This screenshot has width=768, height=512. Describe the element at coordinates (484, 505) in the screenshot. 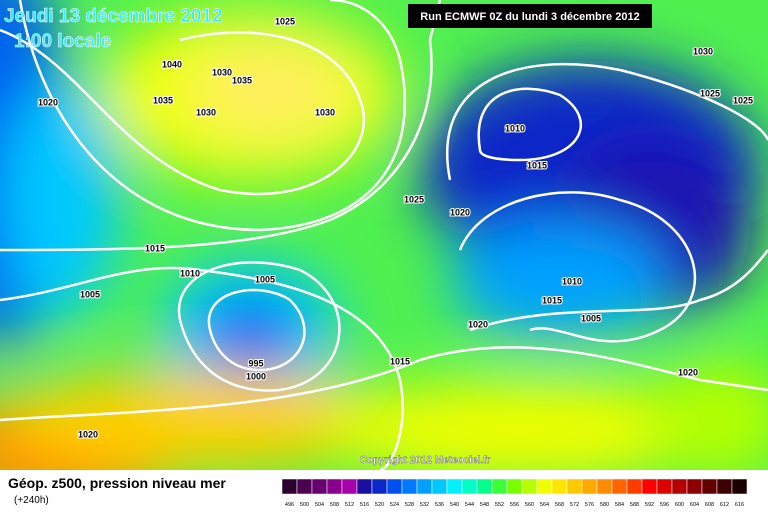

I see `scale-label: 548` at that location.